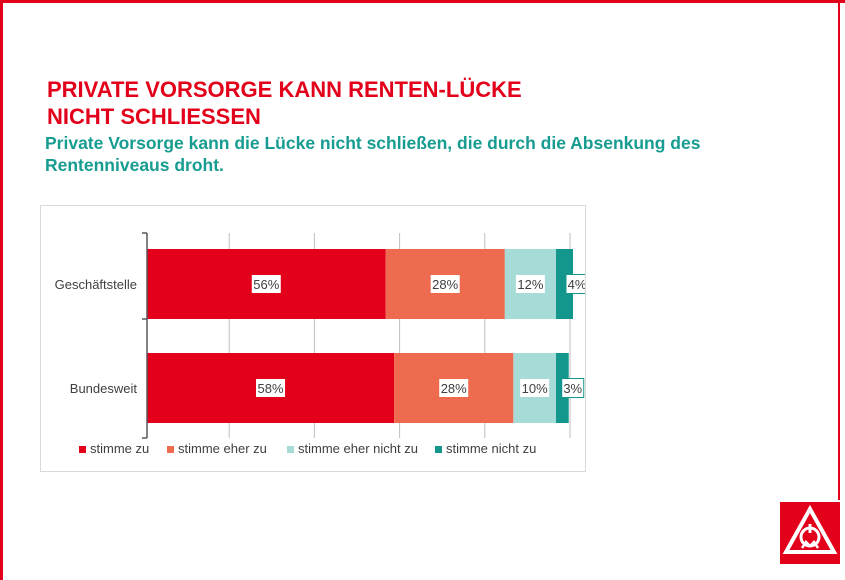 The image size is (845, 580). What do you see at coordinates (810, 533) in the screenshot?
I see `ig-metall-logo` at bounding box center [810, 533].